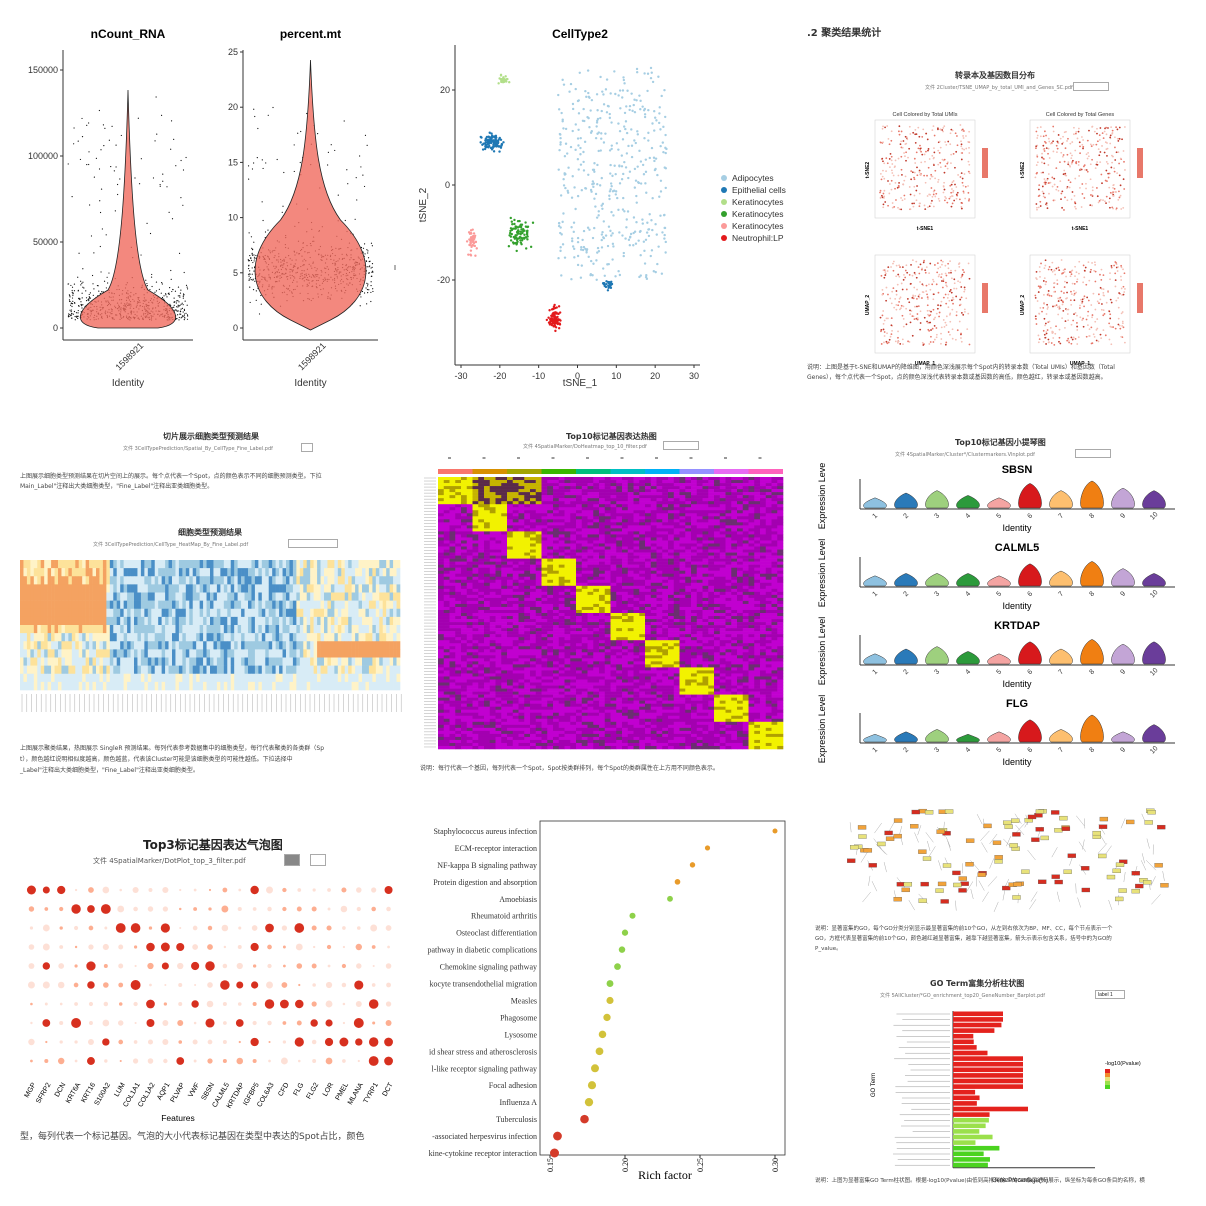 This screenshot has height=1206, width=1206. What do you see at coordinates (310, 383) in the screenshot?
I see `x-axis-label: Identity` at bounding box center [310, 383].